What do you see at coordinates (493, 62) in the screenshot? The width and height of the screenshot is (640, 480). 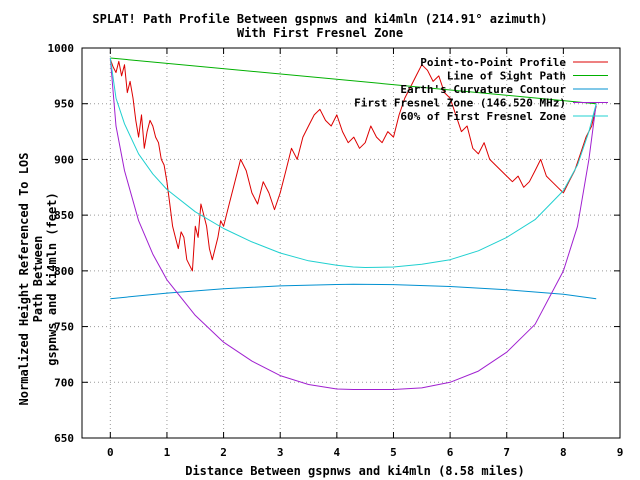 I see `legend-label: Point-to-Point Profile` at bounding box center [493, 62].